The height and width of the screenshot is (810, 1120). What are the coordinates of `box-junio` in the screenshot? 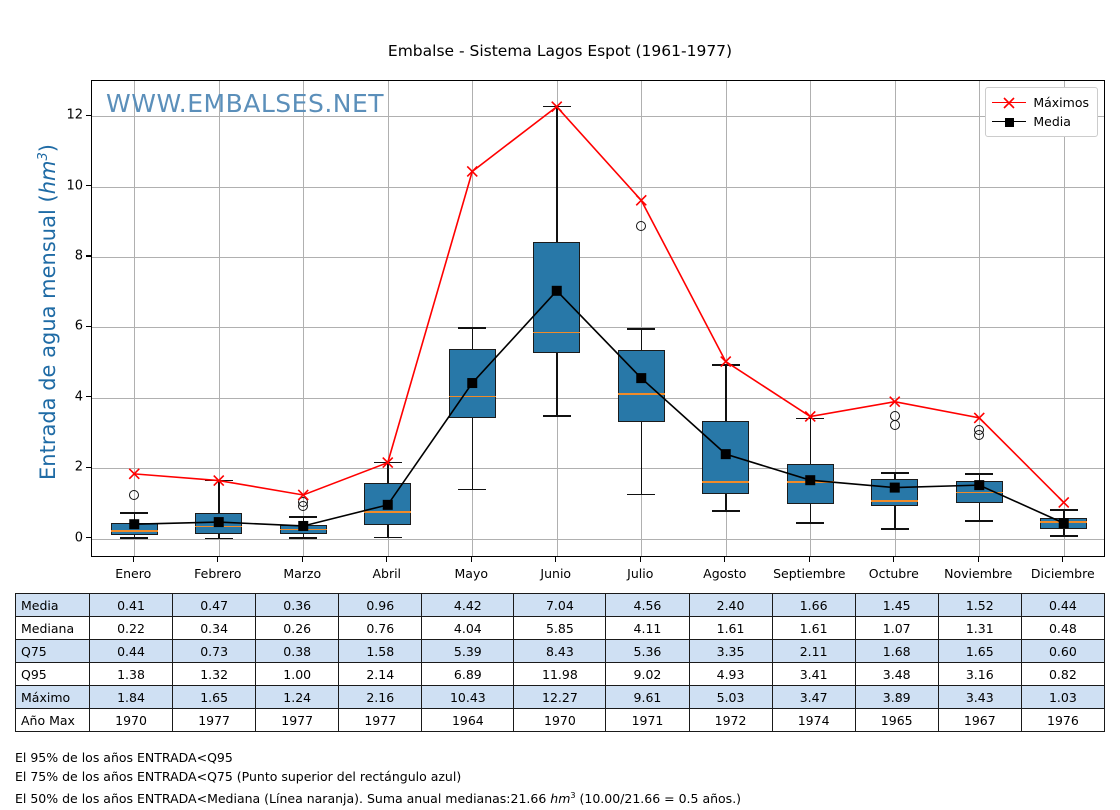 It's located at (557, 297).